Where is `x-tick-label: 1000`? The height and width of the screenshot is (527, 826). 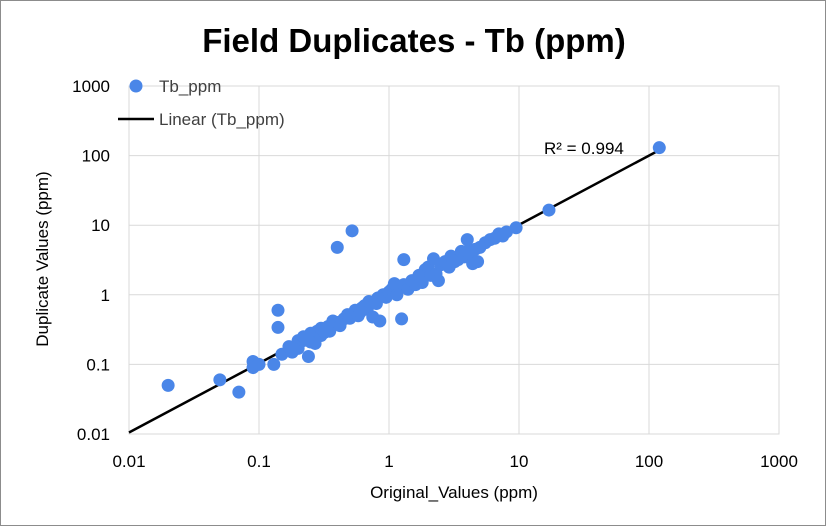
x-tick-label: 1000 is located at coordinates (779, 461).